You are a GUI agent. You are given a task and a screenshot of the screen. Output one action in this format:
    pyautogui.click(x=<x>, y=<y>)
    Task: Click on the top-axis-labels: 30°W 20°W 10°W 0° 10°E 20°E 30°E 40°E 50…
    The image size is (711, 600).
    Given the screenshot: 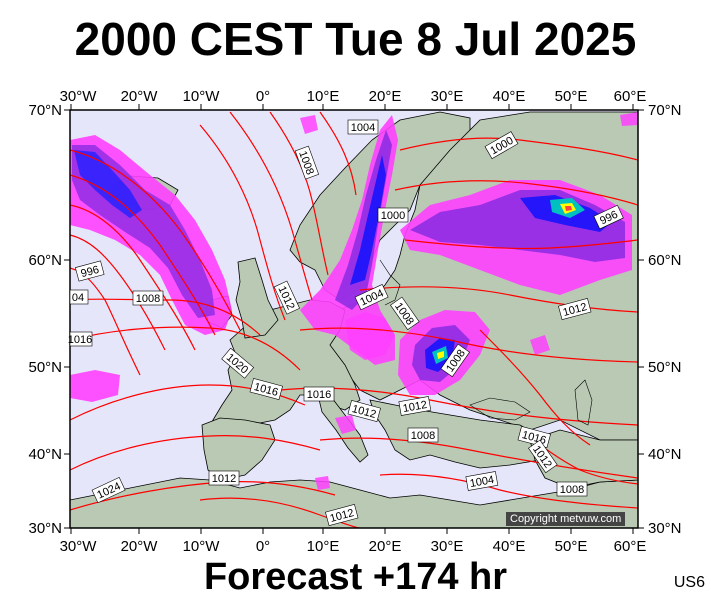 What is the action you would take?
    pyautogui.click(x=353, y=96)
    